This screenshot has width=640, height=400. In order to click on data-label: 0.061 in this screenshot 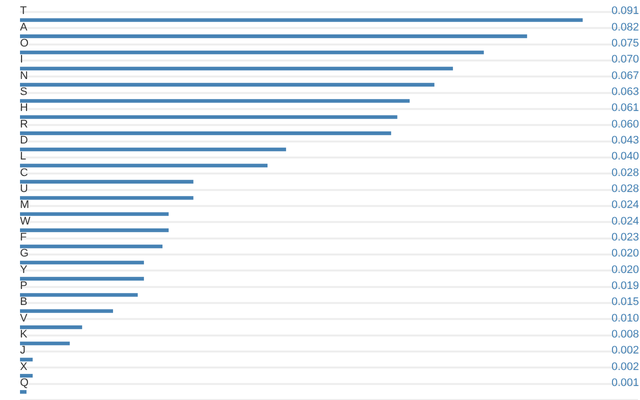, I will do `click(625, 108)`.